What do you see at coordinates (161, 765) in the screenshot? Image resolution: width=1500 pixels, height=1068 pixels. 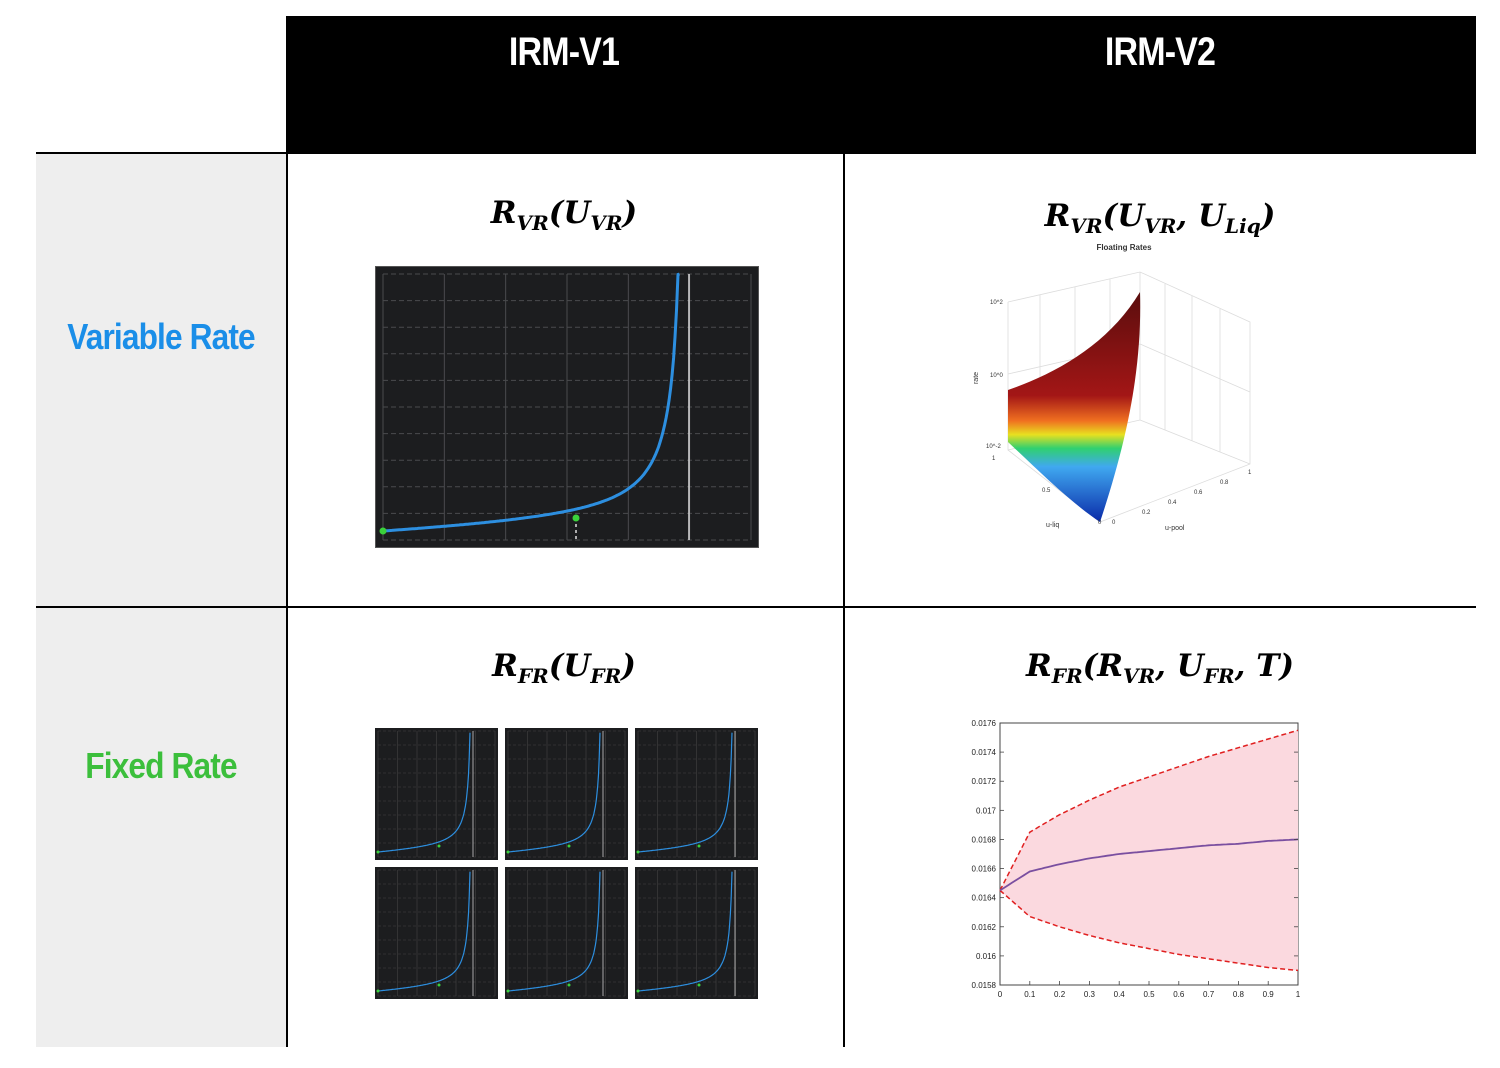 I see `row-label-fixed-rate: Fixed Rate` at bounding box center [161, 765].